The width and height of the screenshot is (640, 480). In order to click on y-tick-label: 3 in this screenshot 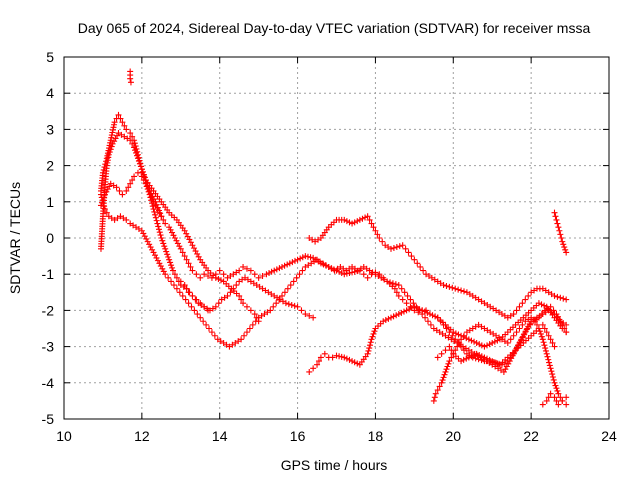, I will do `click(50, 129)`.